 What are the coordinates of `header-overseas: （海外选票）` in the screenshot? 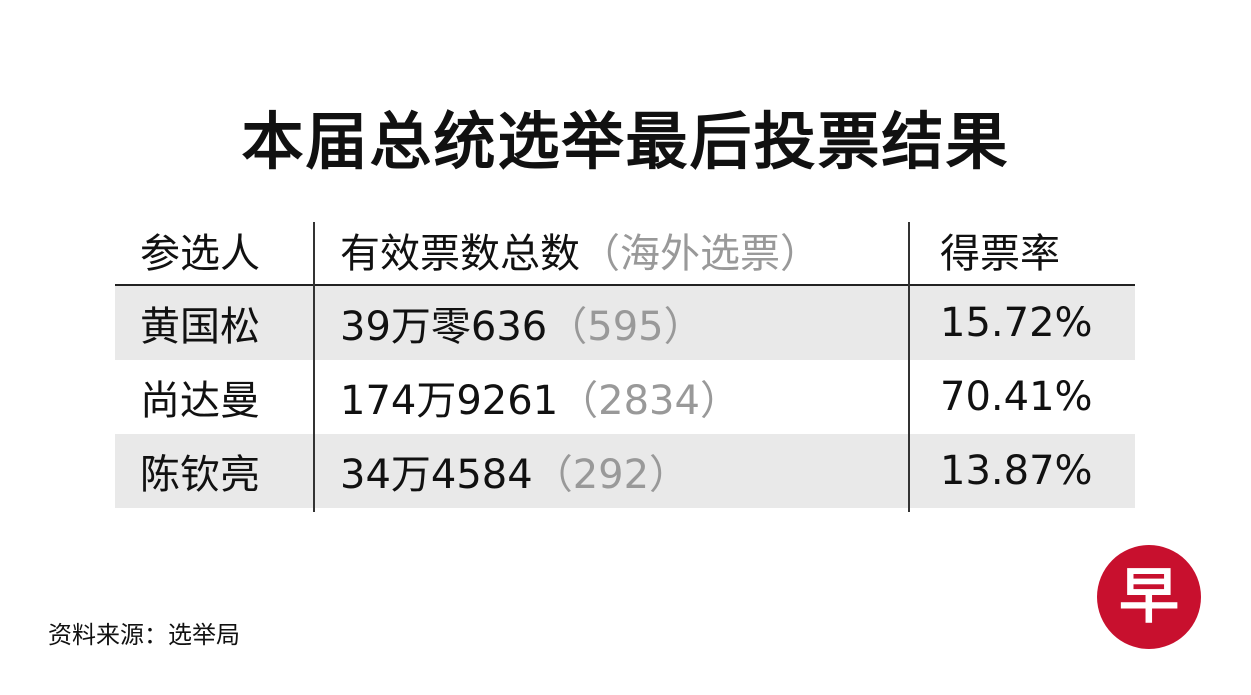 It's located at (700, 253).